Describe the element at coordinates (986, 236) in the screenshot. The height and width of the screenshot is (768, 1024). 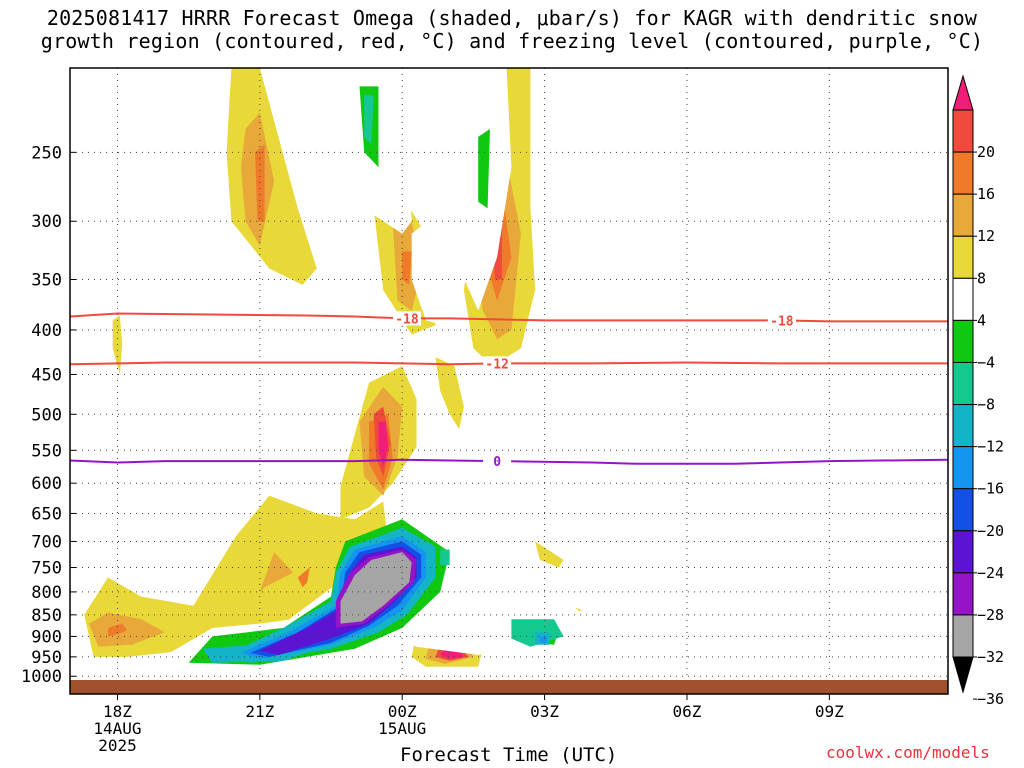
I see `colorbar-label: 12` at that location.